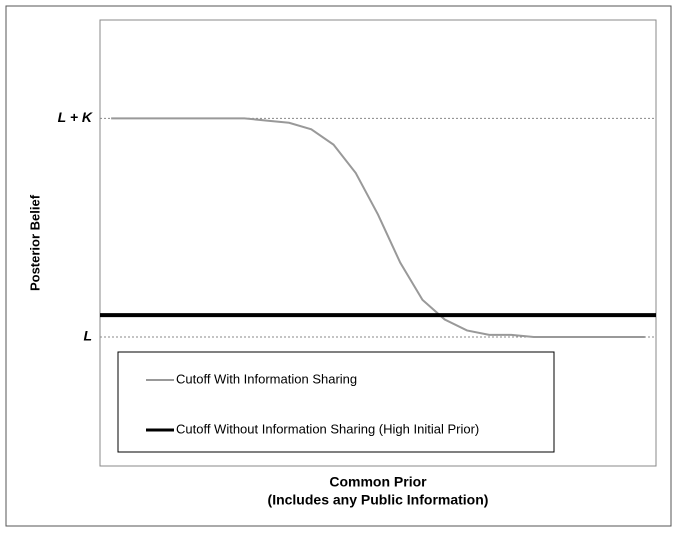  I want to click on y-axis-label: Posterior Belief, so click(34, 242).